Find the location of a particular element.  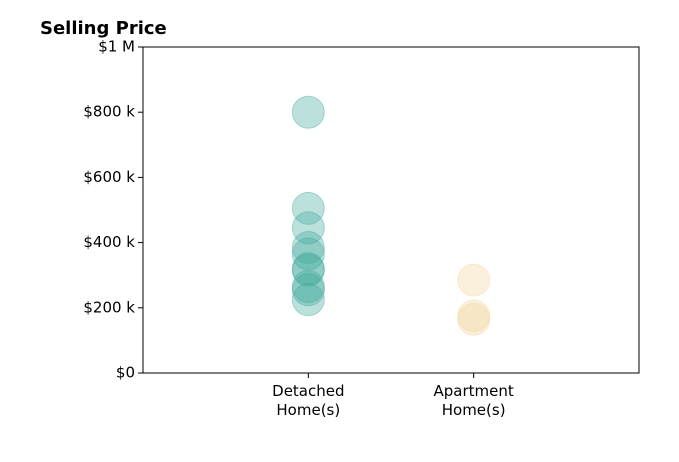

y-tick-label: $600 k is located at coordinates (109, 177).